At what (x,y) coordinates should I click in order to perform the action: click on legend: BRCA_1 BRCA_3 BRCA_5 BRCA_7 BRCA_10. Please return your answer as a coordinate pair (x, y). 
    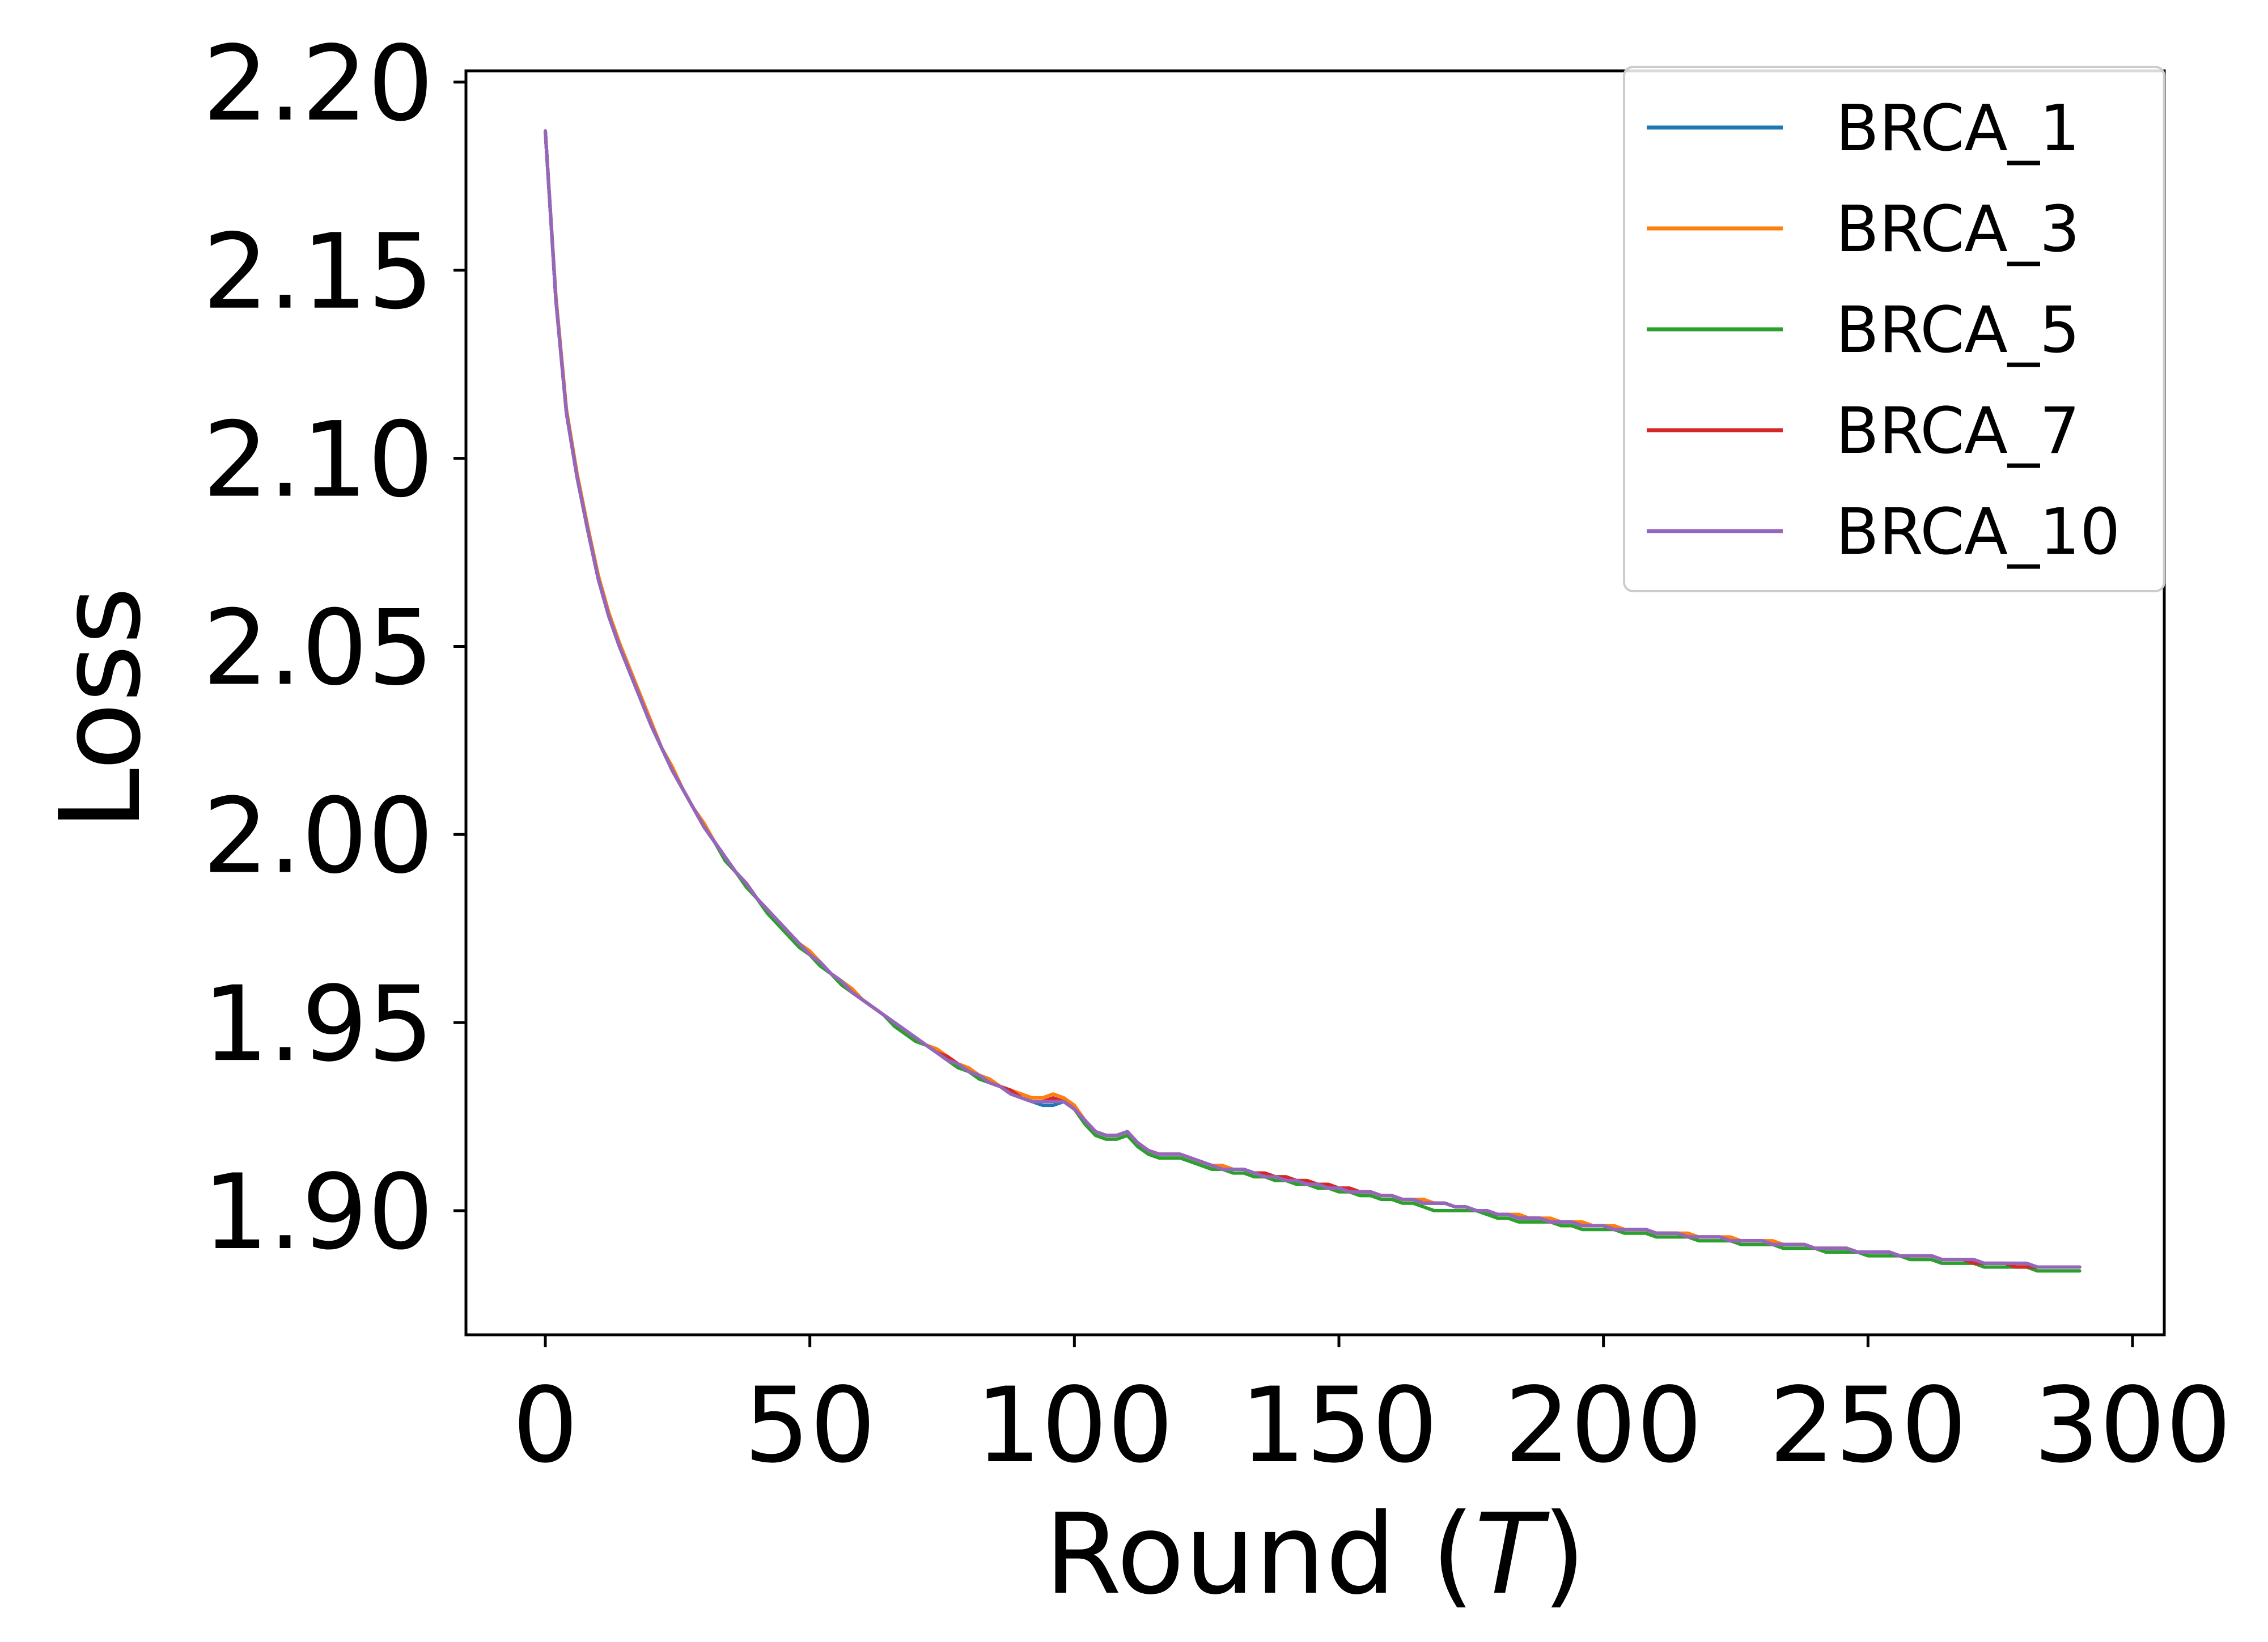
    Looking at the image, I should click on (1894, 329).